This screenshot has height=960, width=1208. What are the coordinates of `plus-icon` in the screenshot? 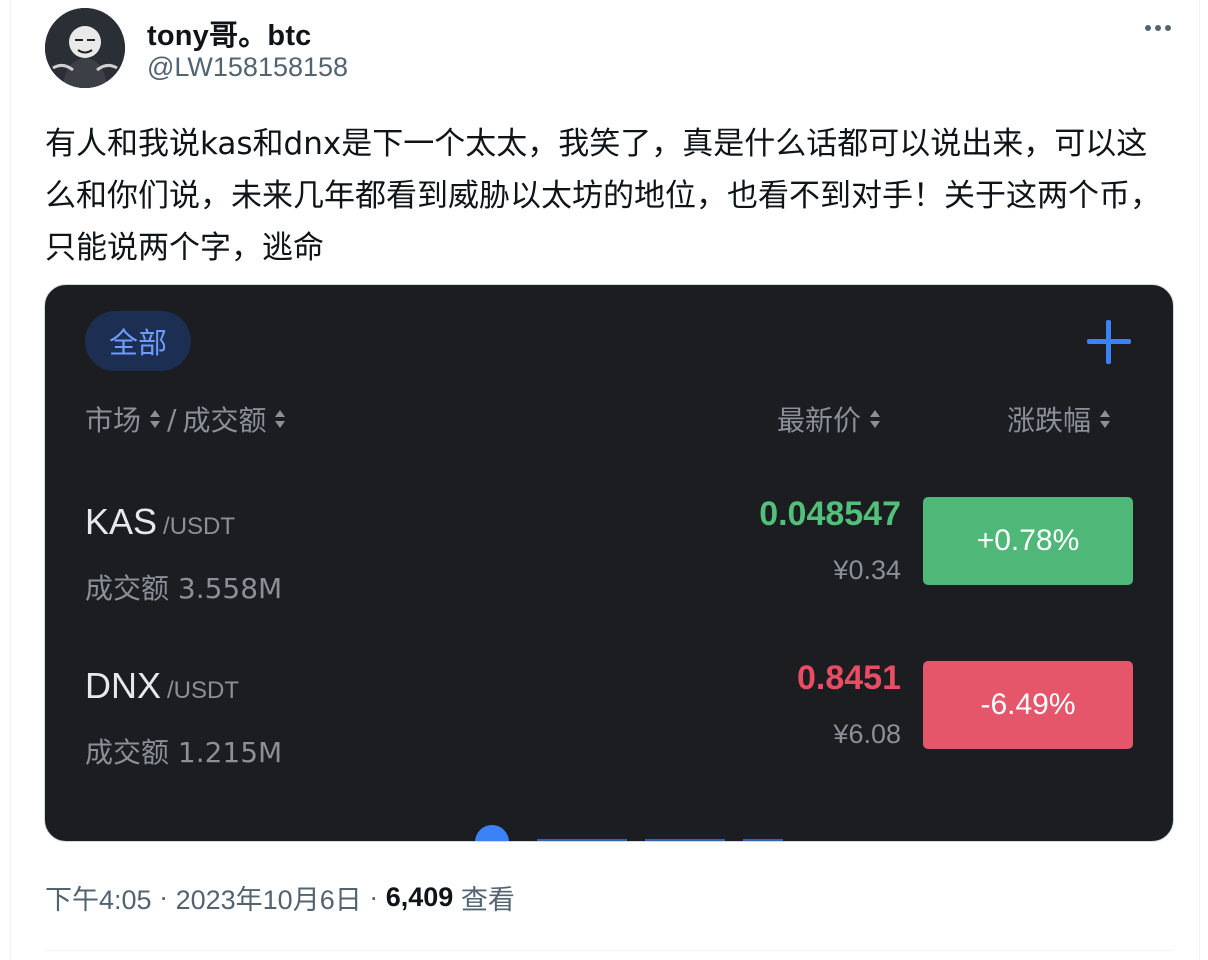 It's located at (1109, 342).